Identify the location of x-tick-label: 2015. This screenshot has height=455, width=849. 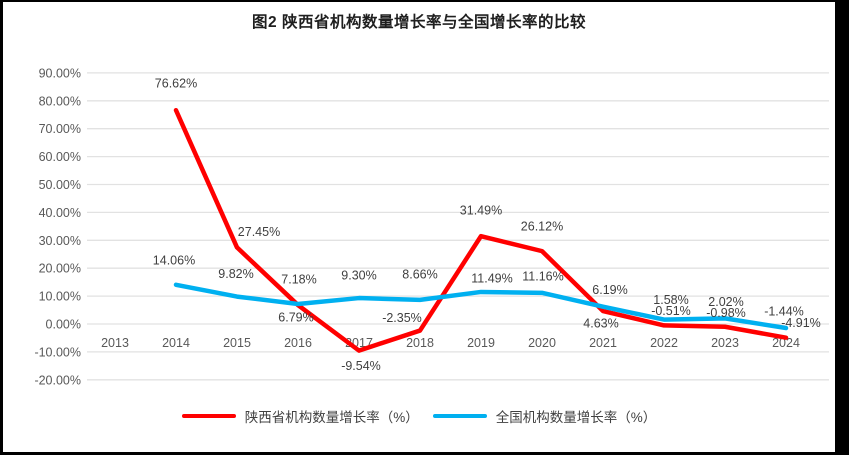
(237, 343).